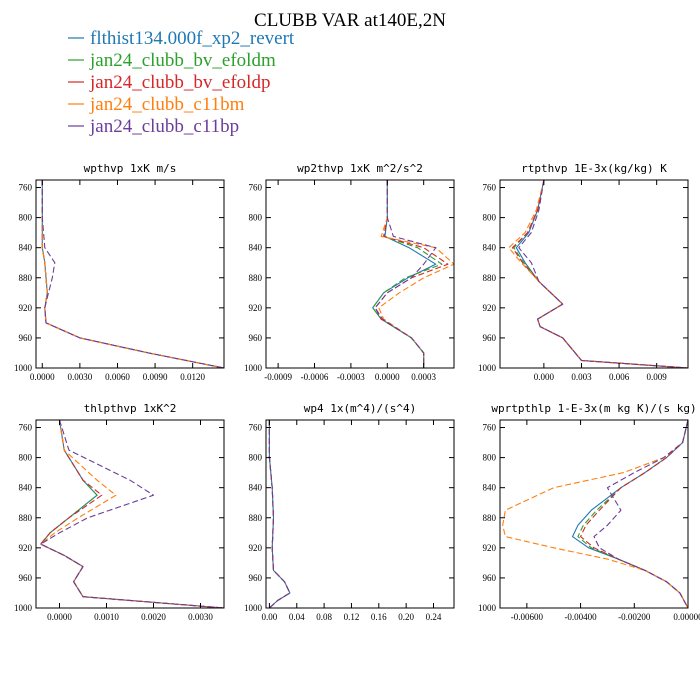  What do you see at coordinates (167, 104) in the screenshot?
I see `legend-label: jan24_clubb_c11bm` at bounding box center [167, 104].